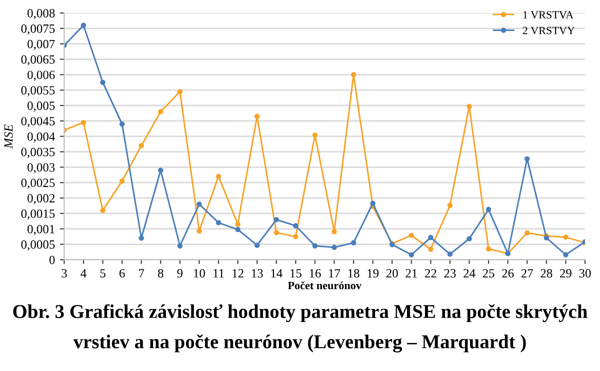 This screenshot has height=371, width=600. I want to click on x-tick-label: 28, so click(546, 273).